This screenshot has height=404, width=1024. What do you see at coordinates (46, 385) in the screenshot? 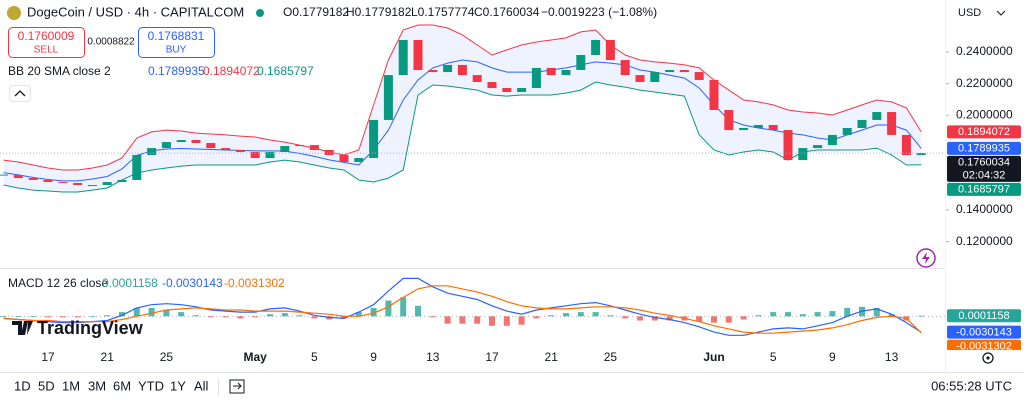
I see `range-button: 5D` at bounding box center [46, 385].